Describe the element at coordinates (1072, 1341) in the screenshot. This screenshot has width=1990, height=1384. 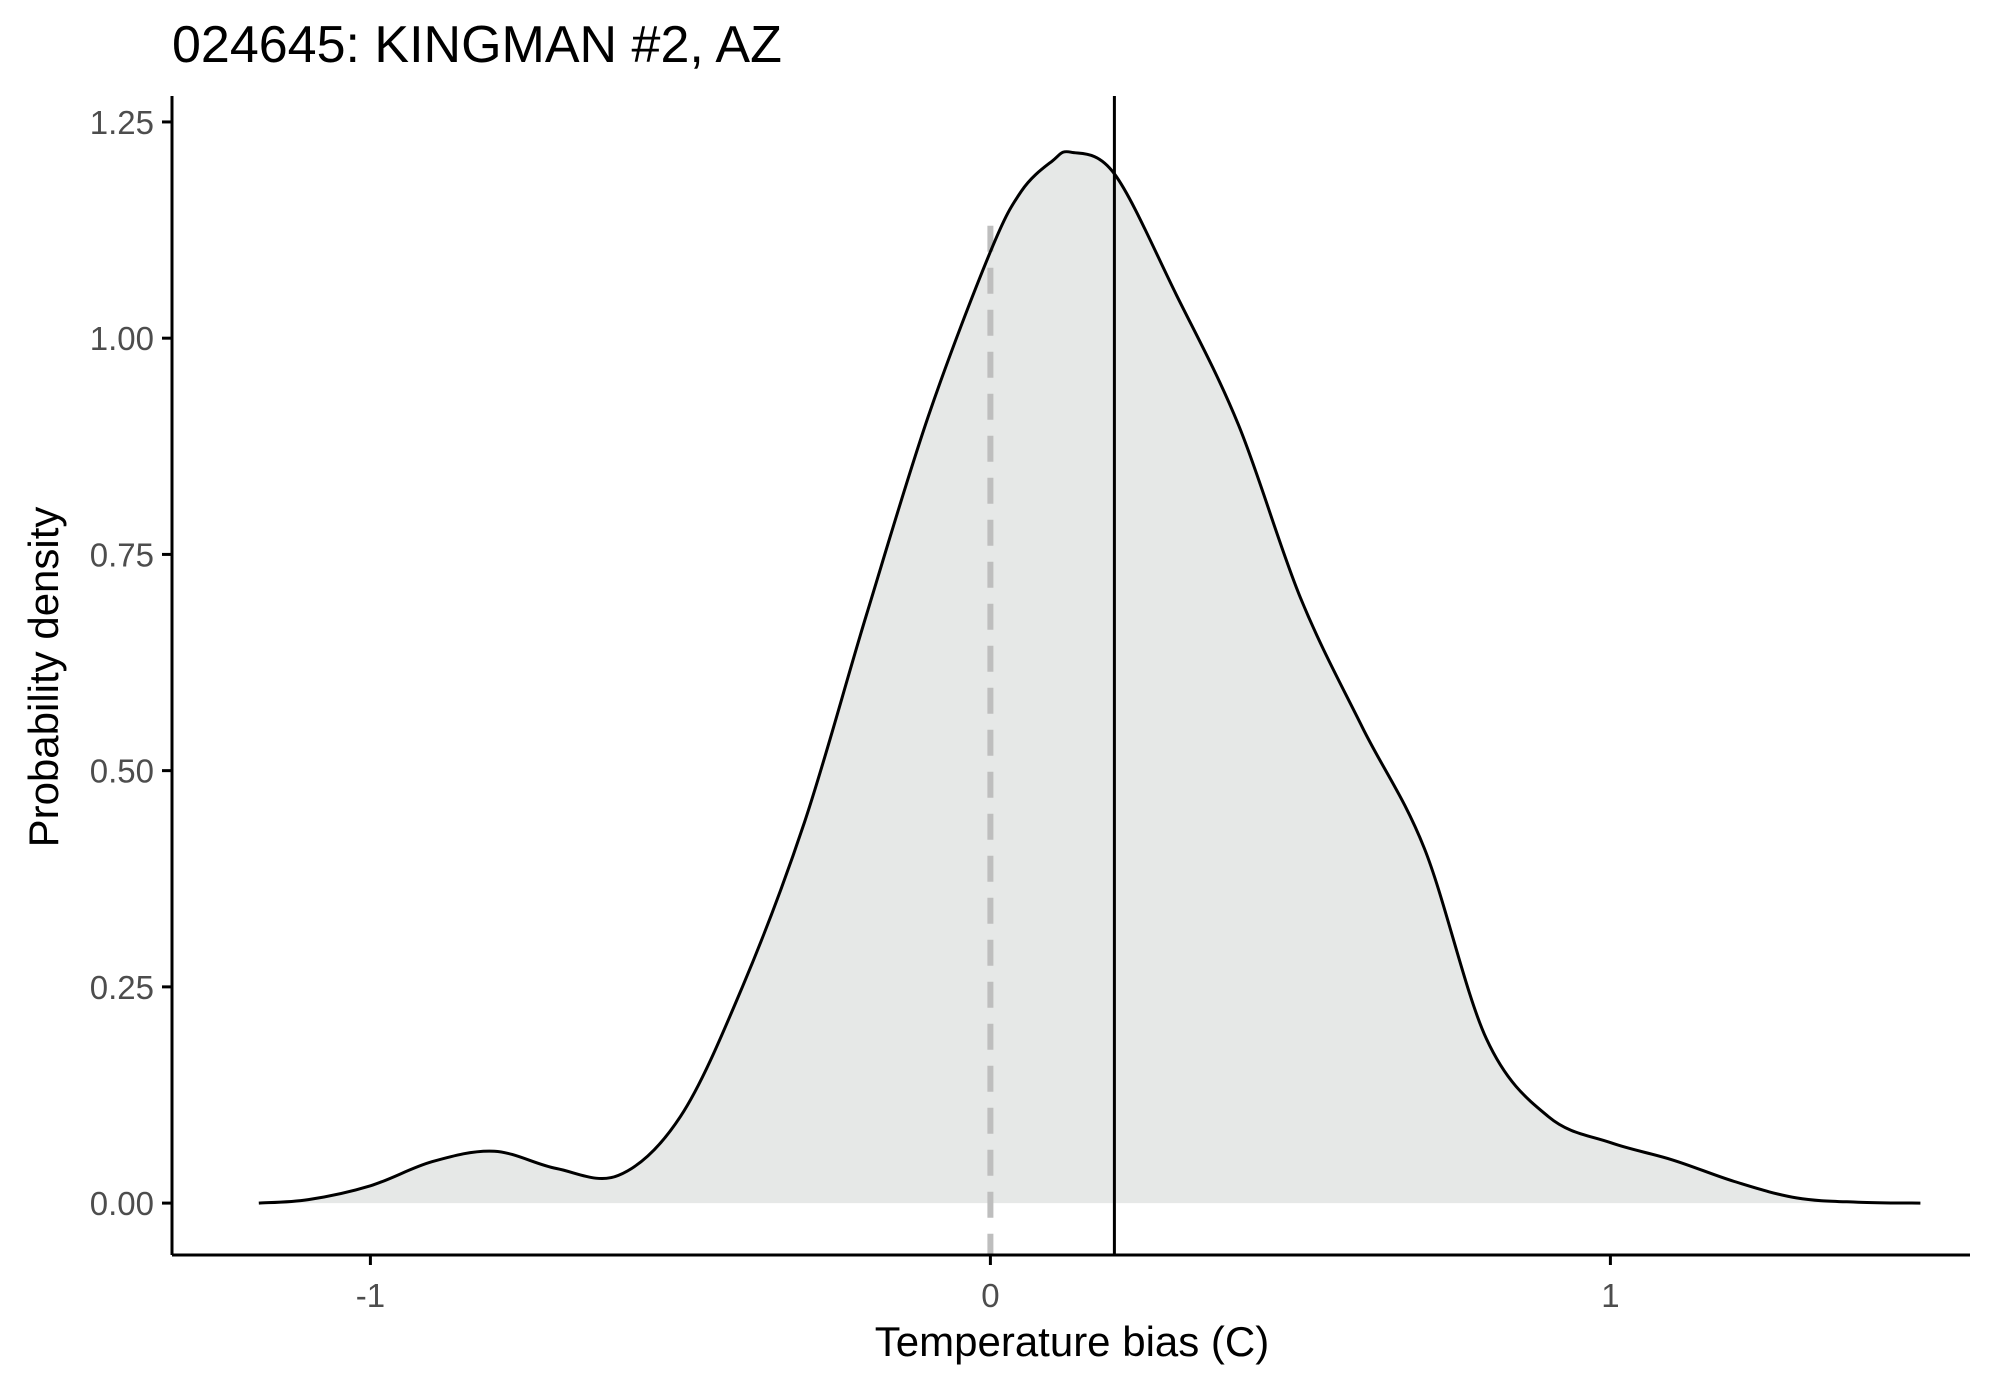
I see `x-axis-title: Temperature bias (C)` at that location.